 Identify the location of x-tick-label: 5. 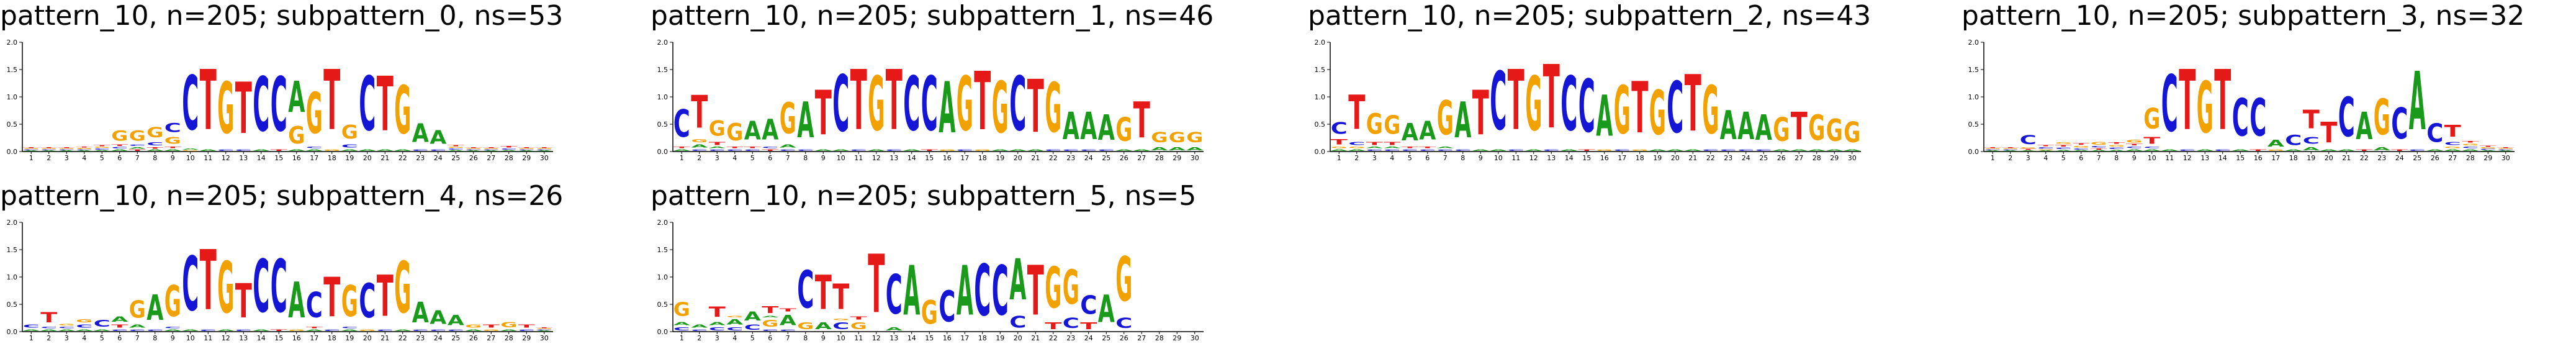
(1410, 157).